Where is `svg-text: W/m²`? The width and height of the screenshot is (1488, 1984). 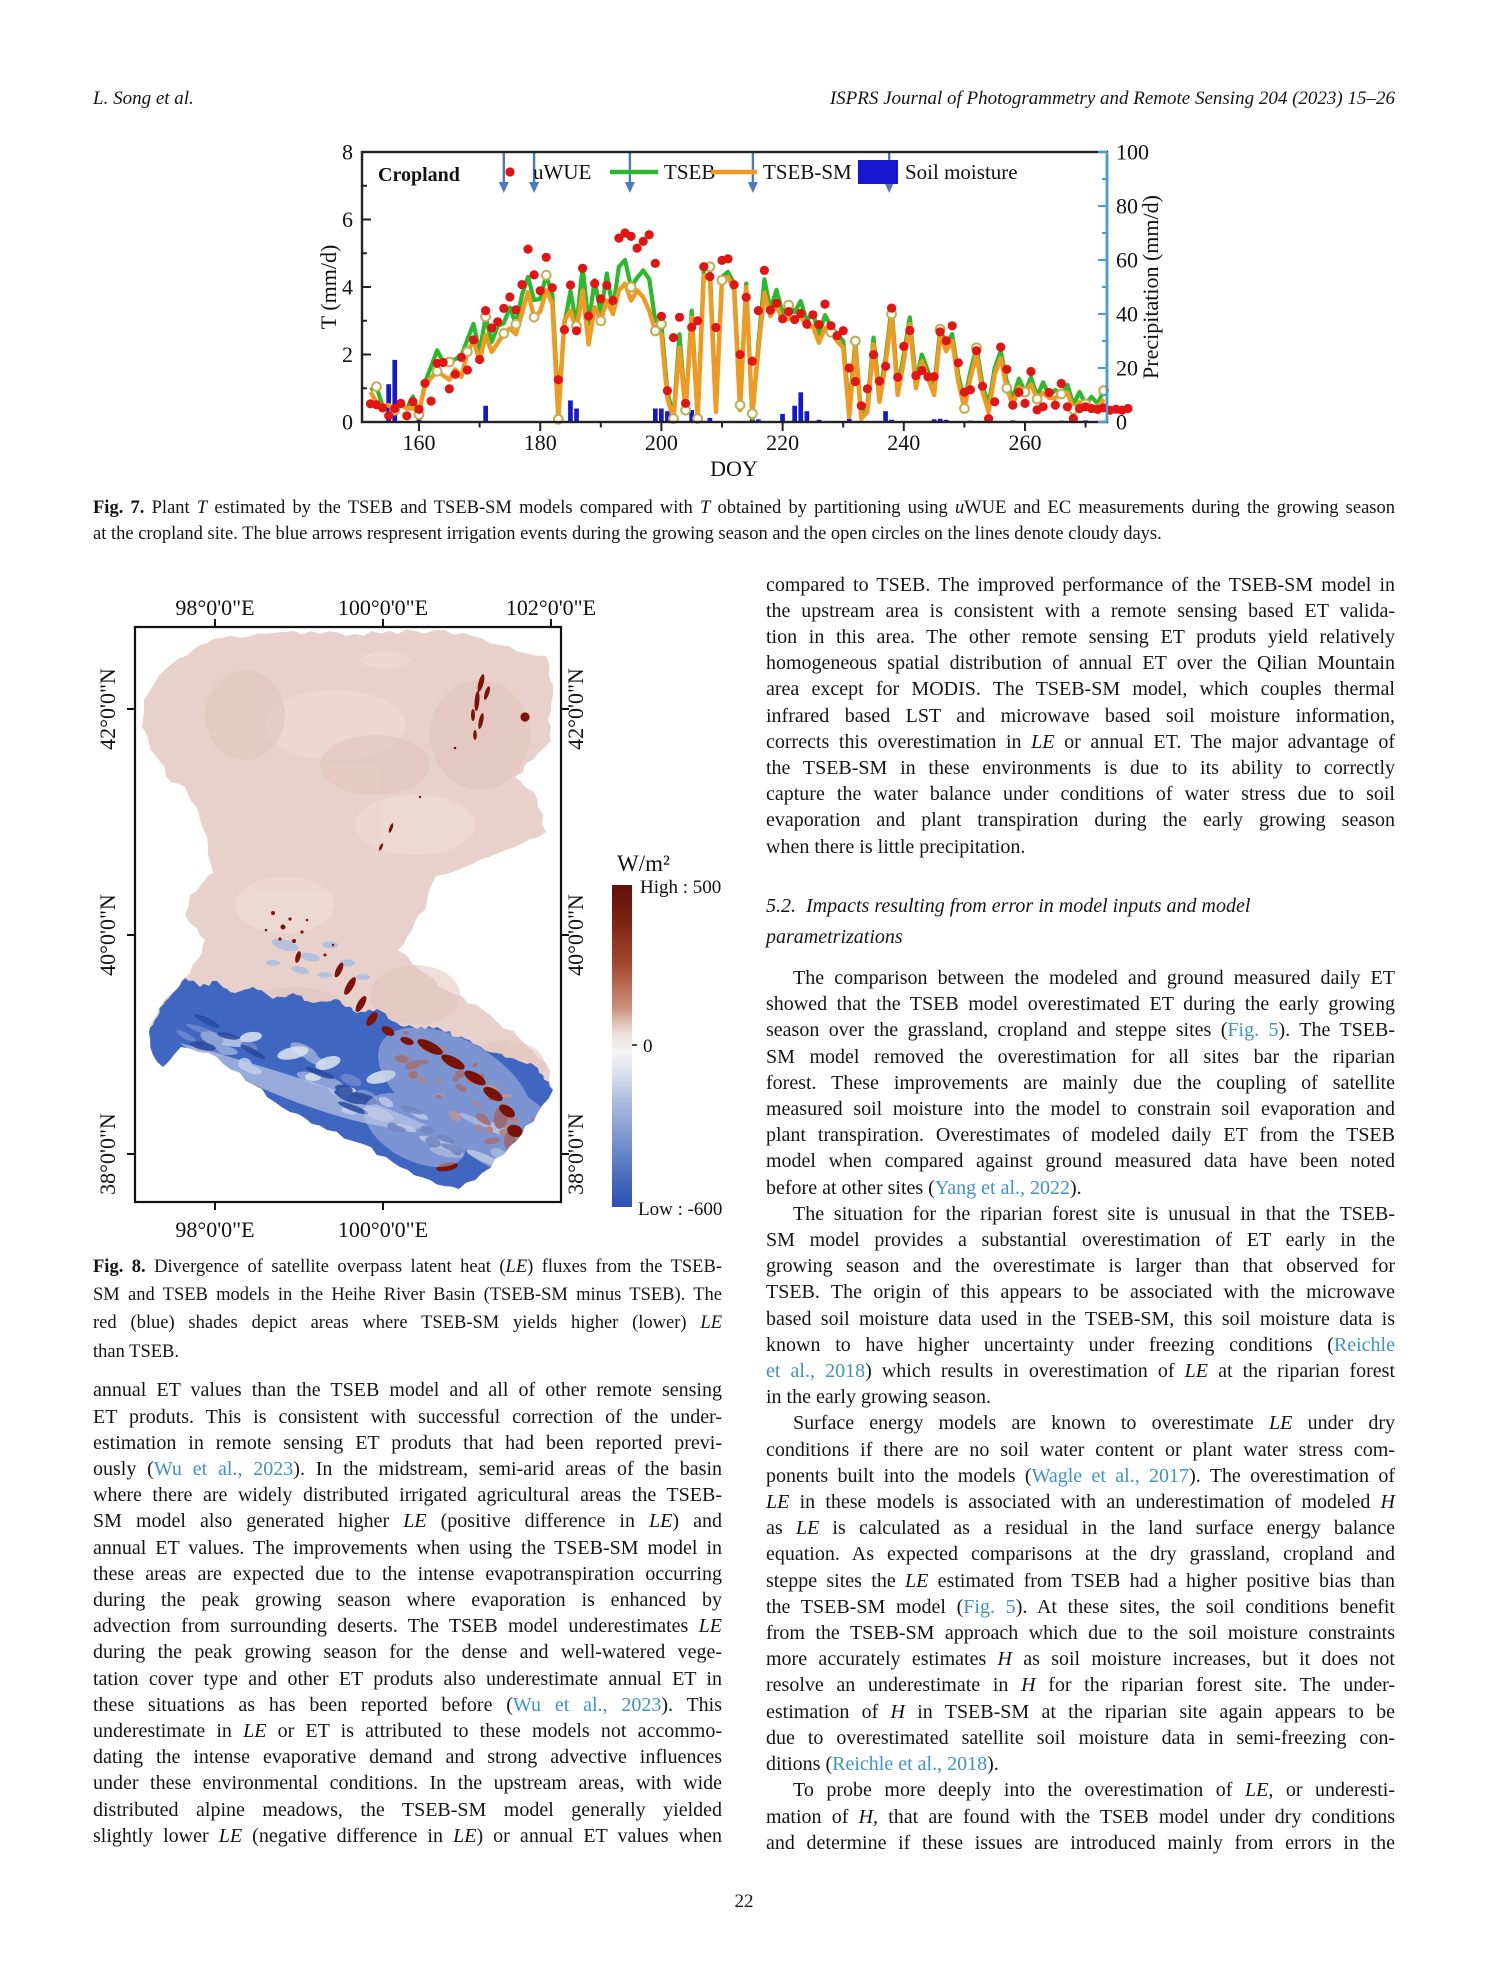
svg-text: W/m² is located at coordinates (643, 863).